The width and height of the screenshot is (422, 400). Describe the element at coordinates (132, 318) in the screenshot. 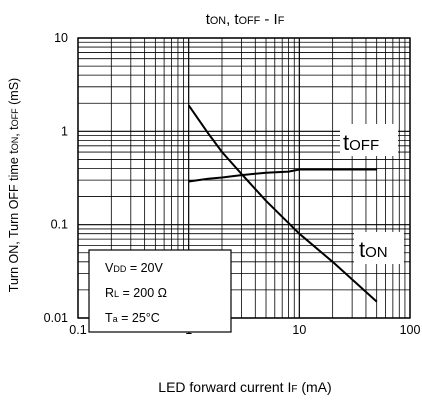

I see `condition-ta: Ta = 25°C` at that location.